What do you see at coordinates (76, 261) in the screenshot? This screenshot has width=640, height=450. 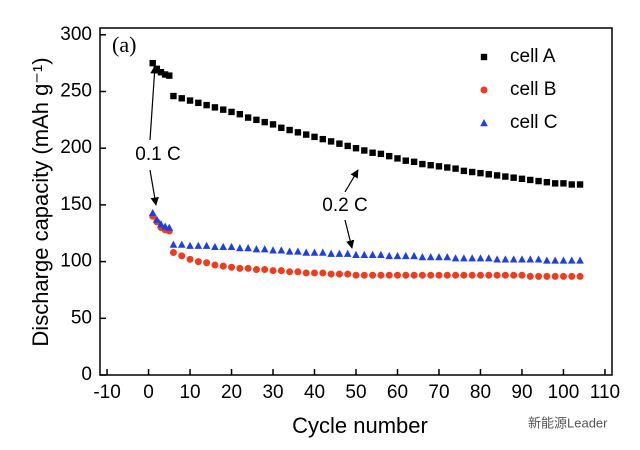 I see `y-tick-label: 100` at bounding box center [76, 261].